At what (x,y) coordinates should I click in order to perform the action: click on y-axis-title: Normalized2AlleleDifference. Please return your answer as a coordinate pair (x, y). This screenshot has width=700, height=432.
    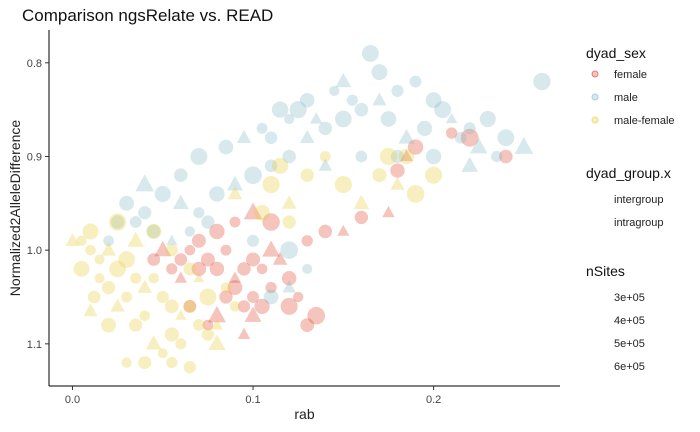
    Looking at the image, I should click on (15, 208).